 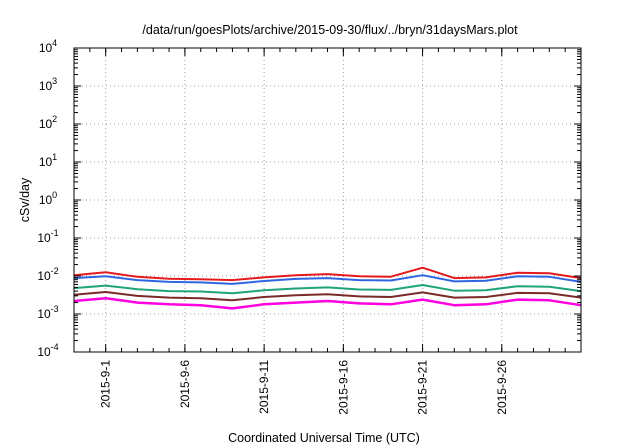 What do you see at coordinates (48, 160) in the screenshot?
I see `y-tick-label: 10¹` at bounding box center [48, 160].